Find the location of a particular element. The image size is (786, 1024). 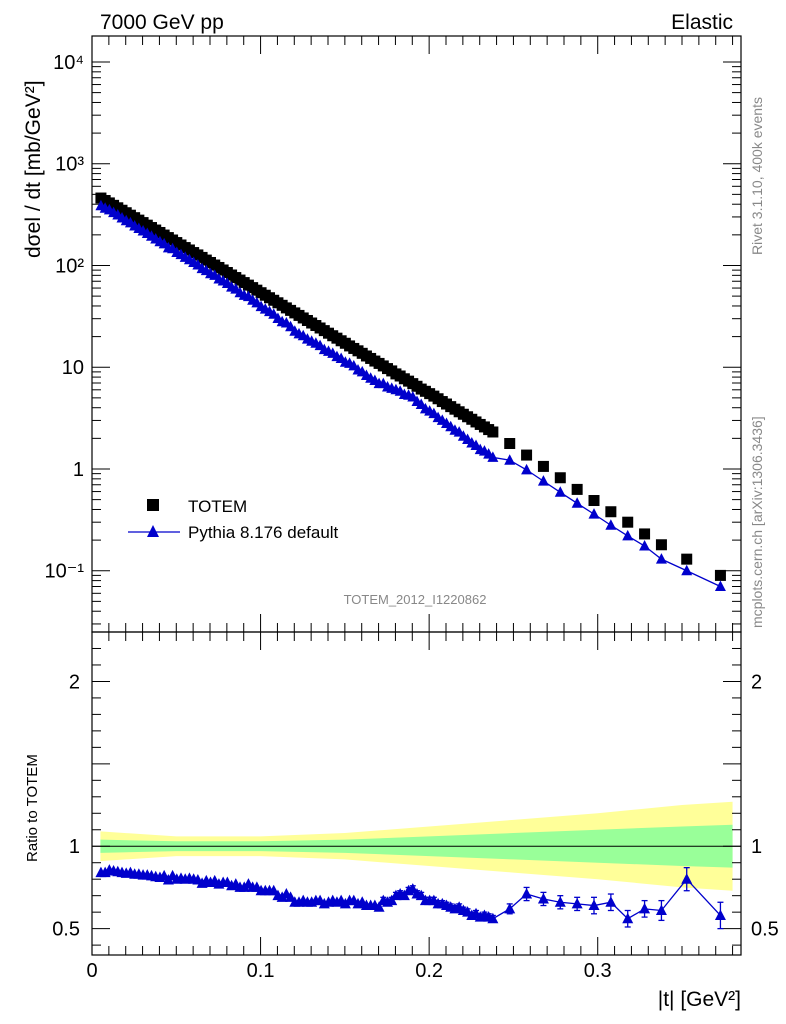

ratio-y-tick-label: 0.5 is located at coordinates (66, 930).